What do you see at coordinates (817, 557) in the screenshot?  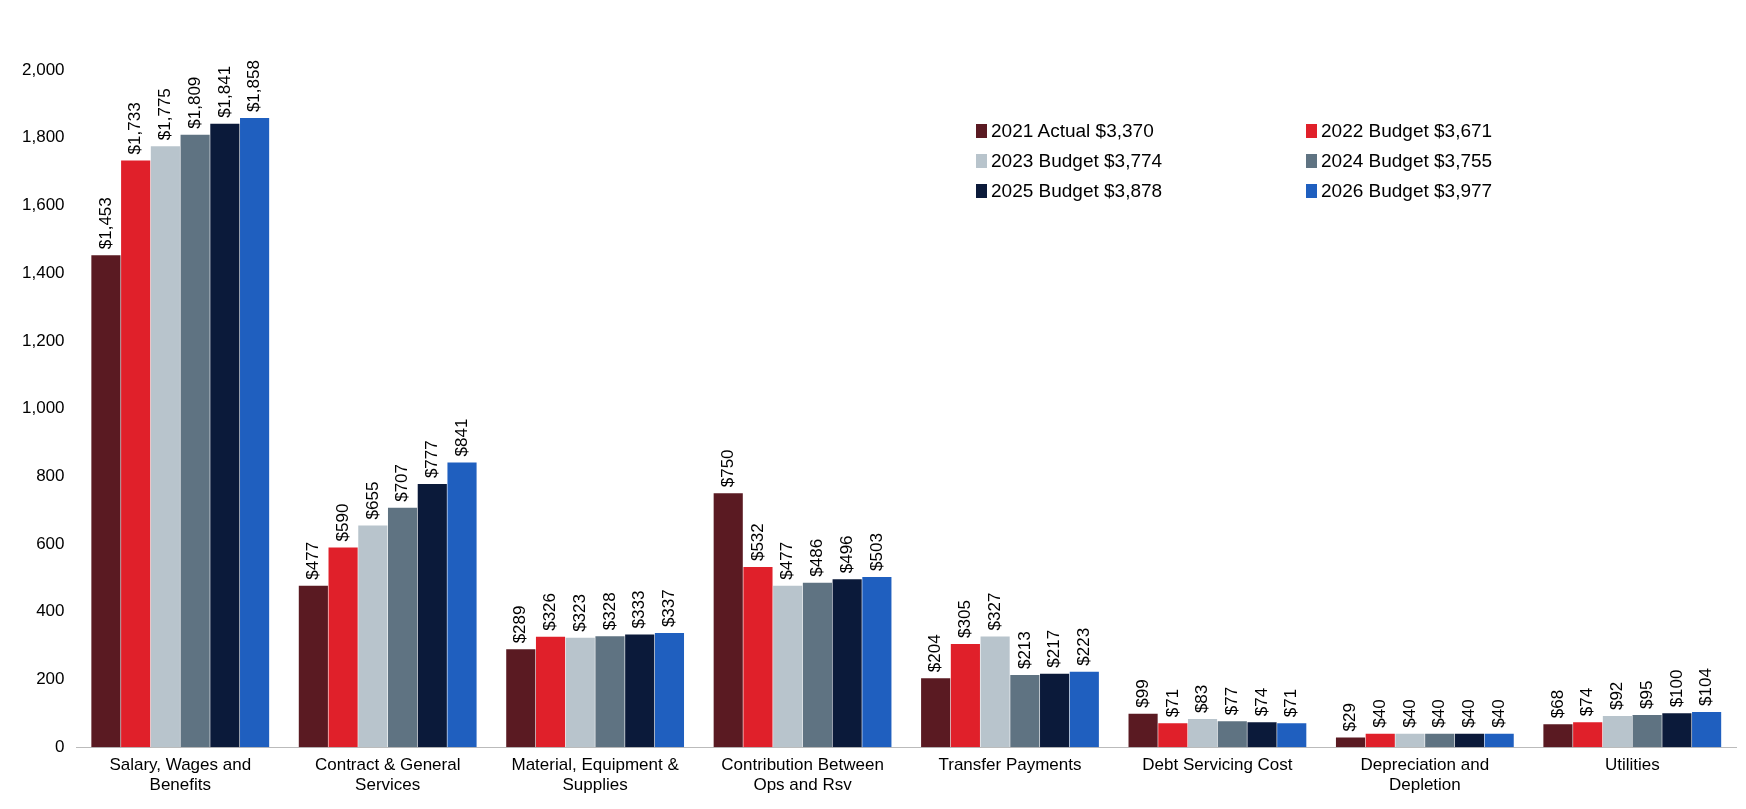 I see `data-label: $486` at bounding box center [817, 557].